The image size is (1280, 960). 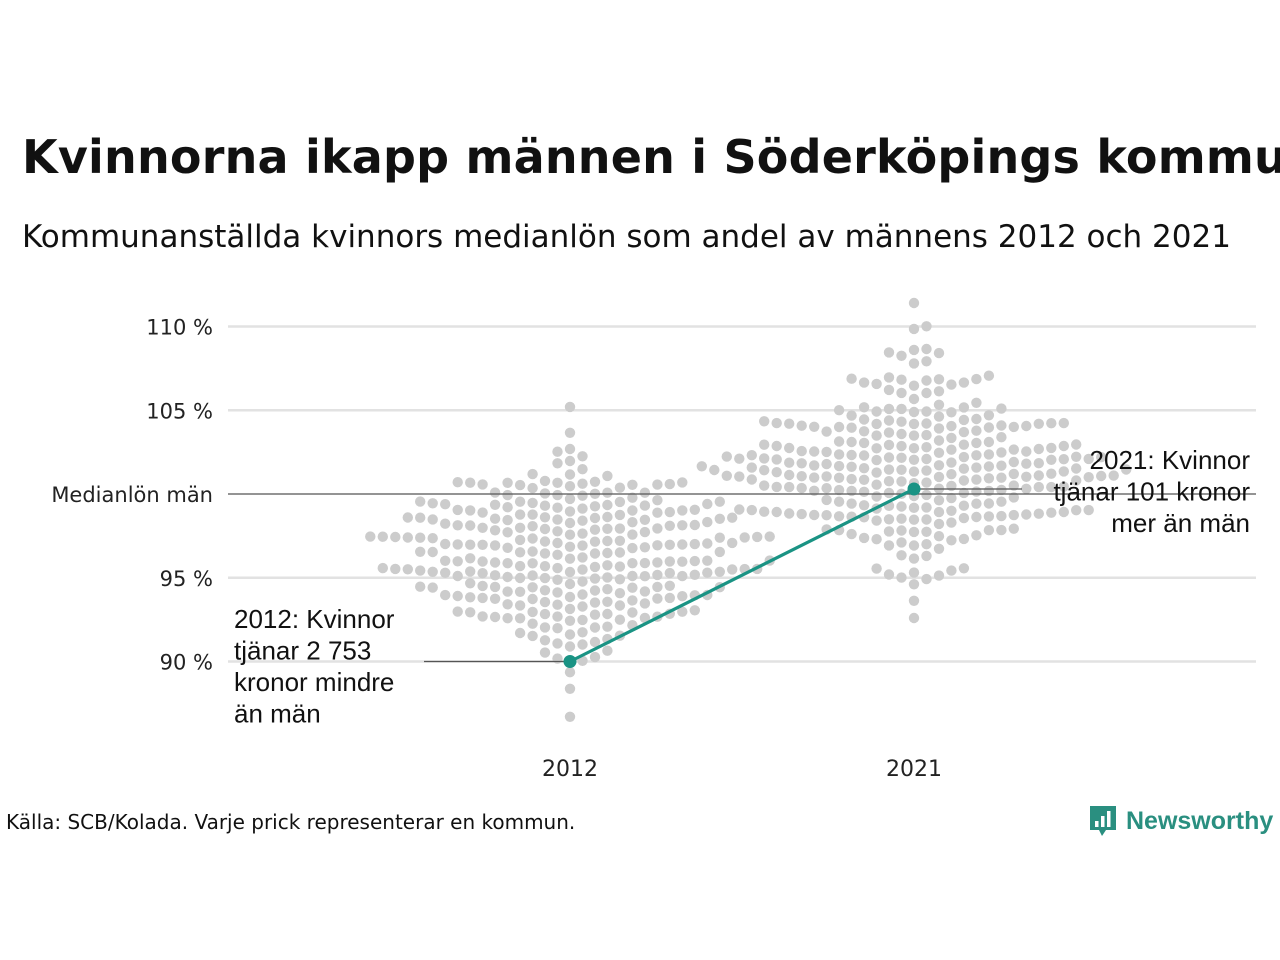 I want to click on x-tick-label: 2021, so click(x=914, y=769).